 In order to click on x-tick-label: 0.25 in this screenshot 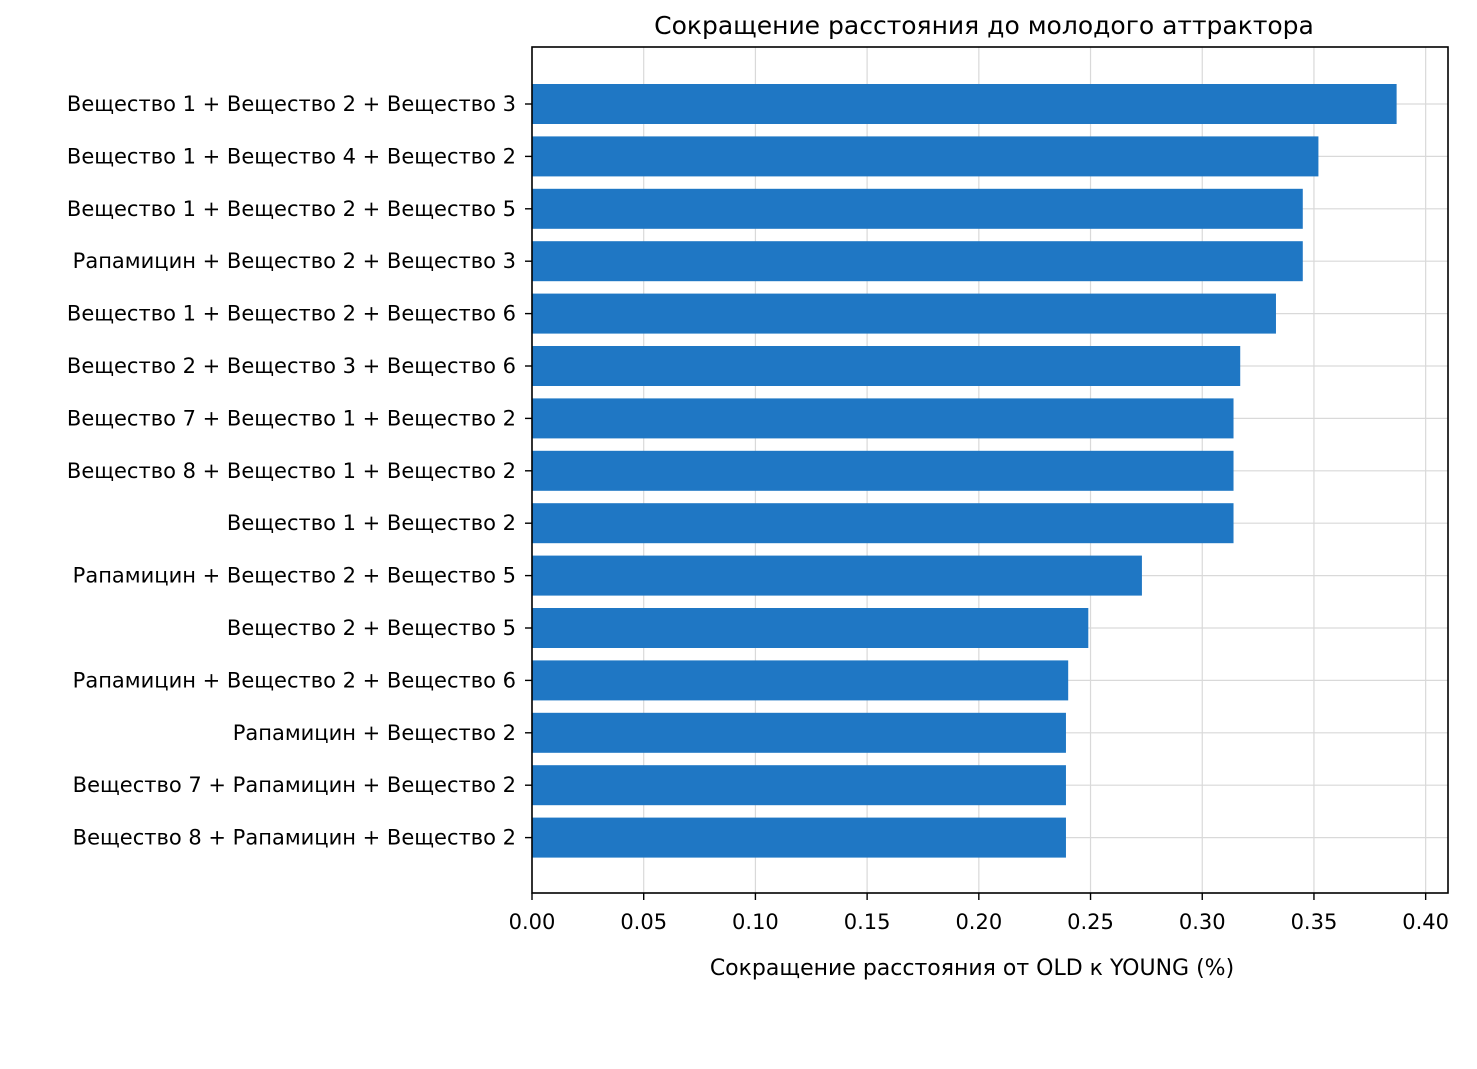, I will do `click(1090, 922)`.